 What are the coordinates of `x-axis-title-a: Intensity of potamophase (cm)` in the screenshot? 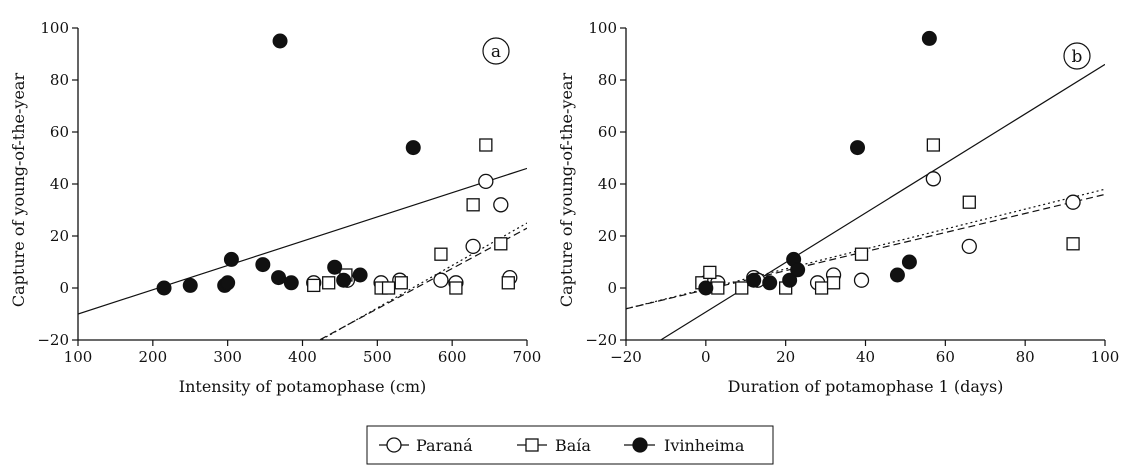 It's located at (302, 386).